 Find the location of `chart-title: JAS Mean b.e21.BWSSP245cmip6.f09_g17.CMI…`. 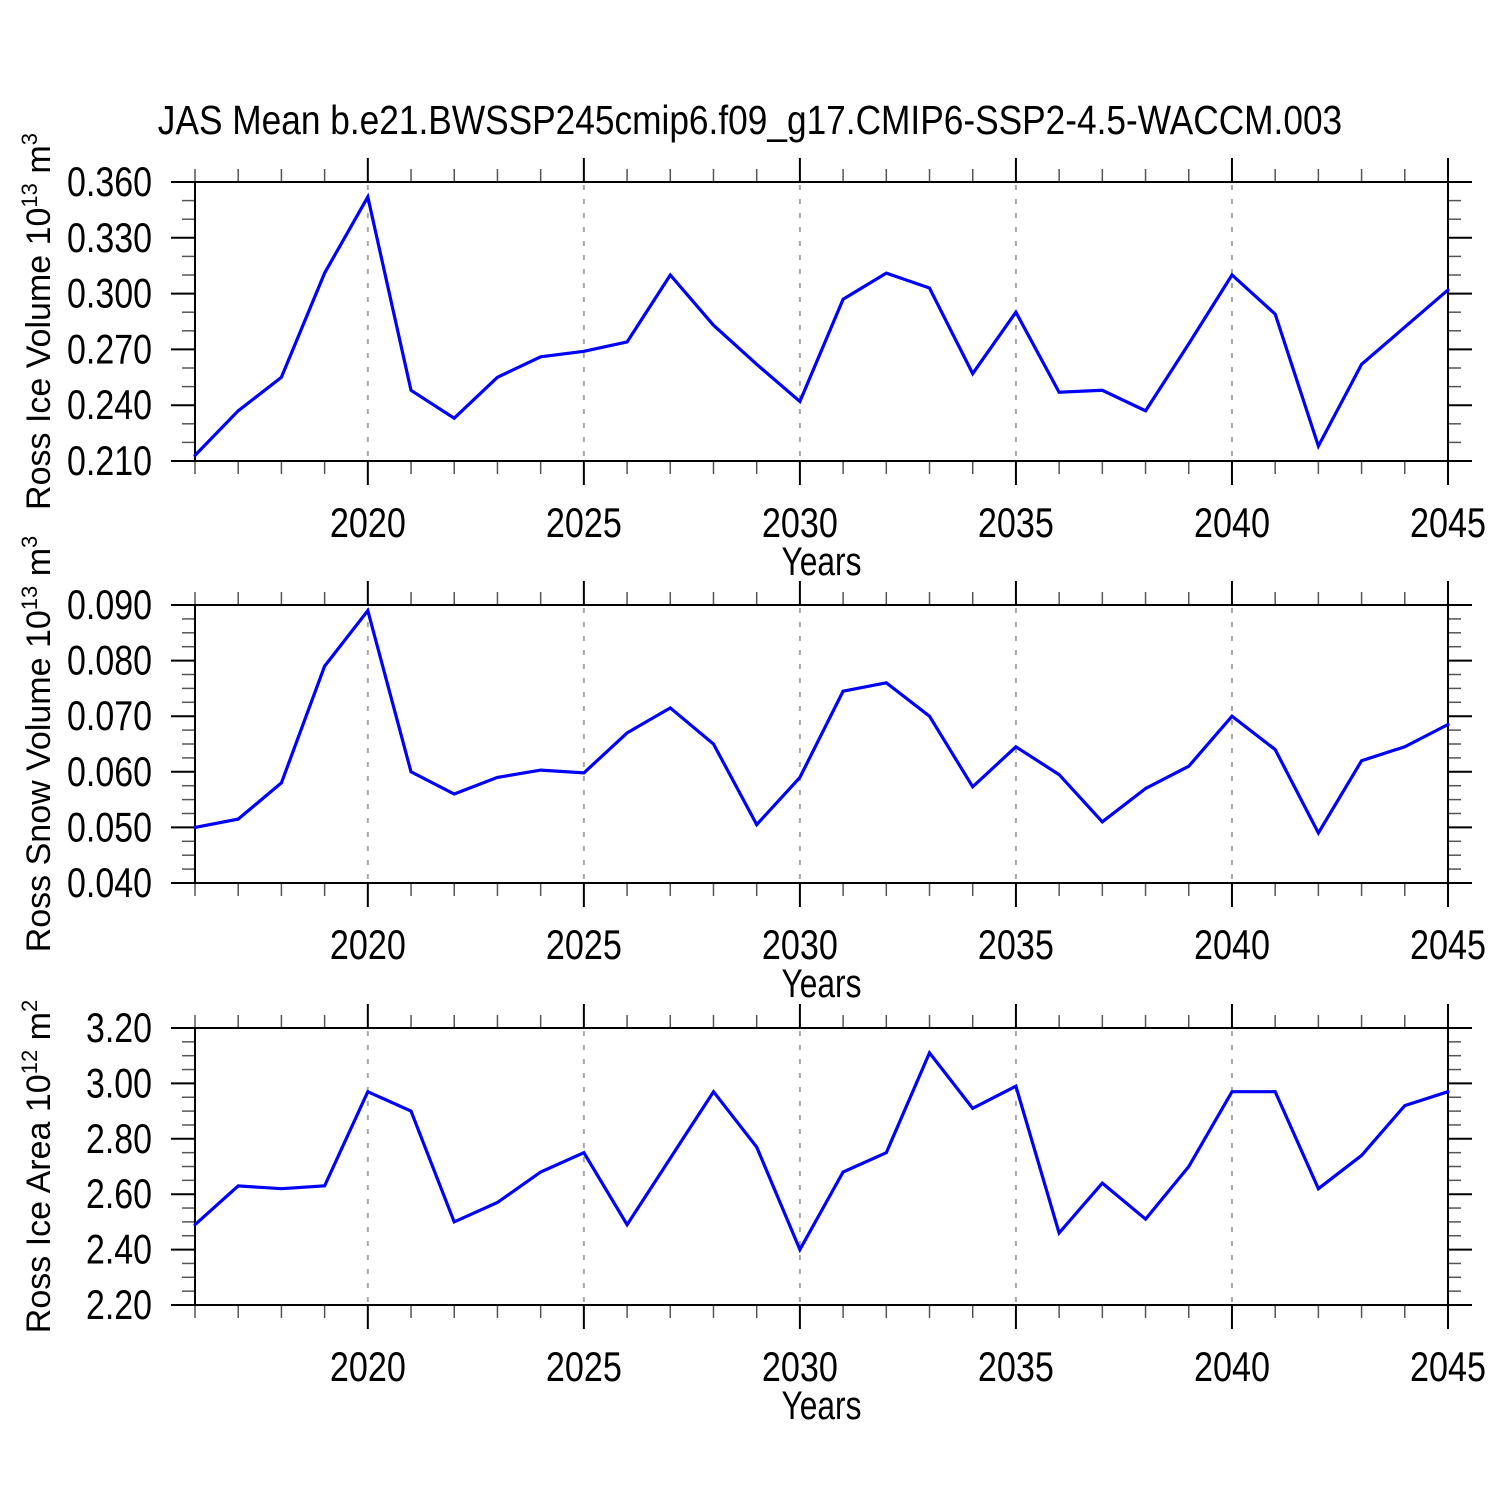

chart-title: JAS Mean b.e21.BWSSP245cmip6.f09_g17.CMI… is located at coordinates (750, 120).